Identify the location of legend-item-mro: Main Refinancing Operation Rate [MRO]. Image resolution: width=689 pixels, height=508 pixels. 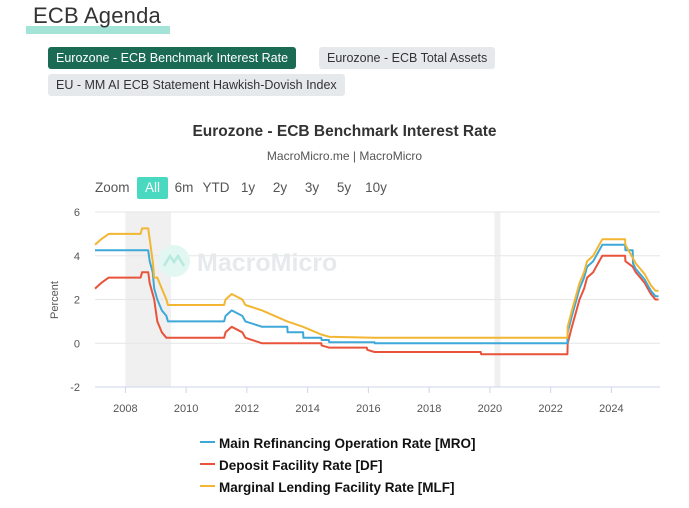
(338, 444).